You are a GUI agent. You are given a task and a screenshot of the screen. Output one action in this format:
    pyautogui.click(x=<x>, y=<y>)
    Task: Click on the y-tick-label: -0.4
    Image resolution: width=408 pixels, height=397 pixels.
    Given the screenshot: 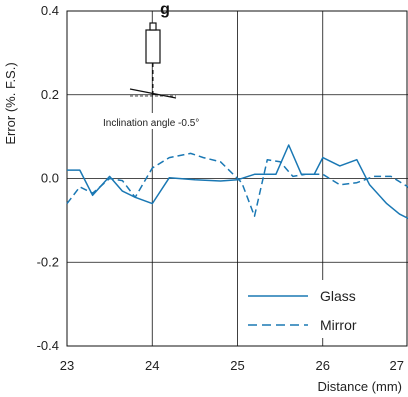 What is the action you would take?
    pyautogui.click(x=48, y=345)
    